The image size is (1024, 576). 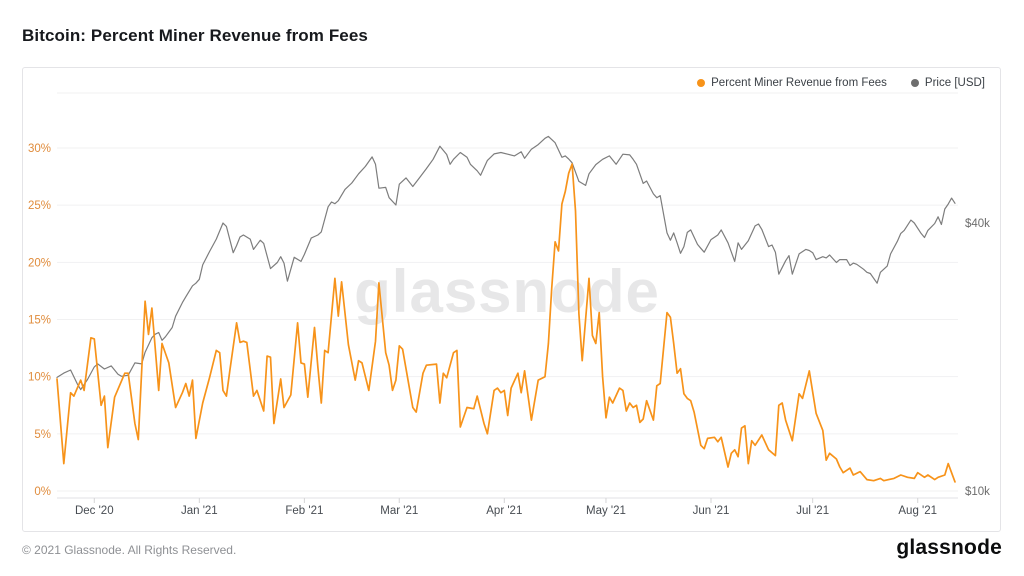 What do you see at coordinates (914, 83) in the screenshot?
I see `legend-dot-price-icon` at bounding box center [914, 83].